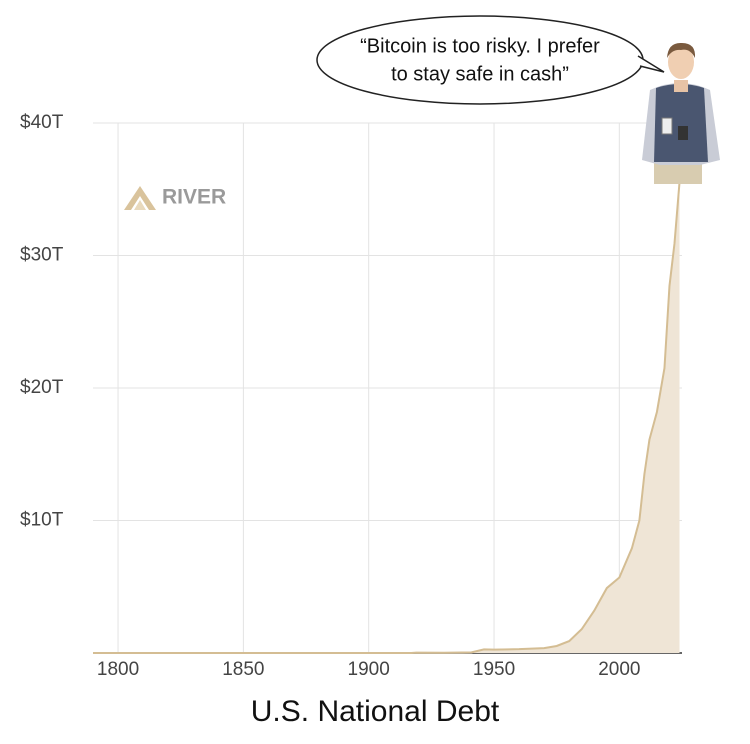 This screenshot has height=744, width=750. I want to click on x-tick-label: 1850, so click(243, 669).